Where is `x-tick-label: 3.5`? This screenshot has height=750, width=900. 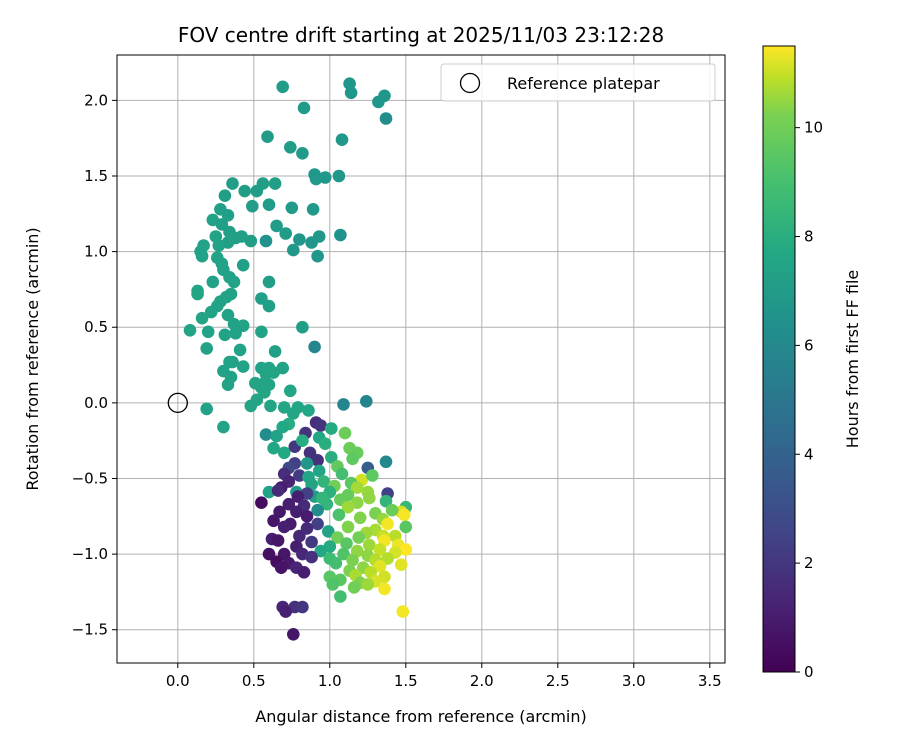
x-tick-label: 3.5 is located at coordinates (710, 681).